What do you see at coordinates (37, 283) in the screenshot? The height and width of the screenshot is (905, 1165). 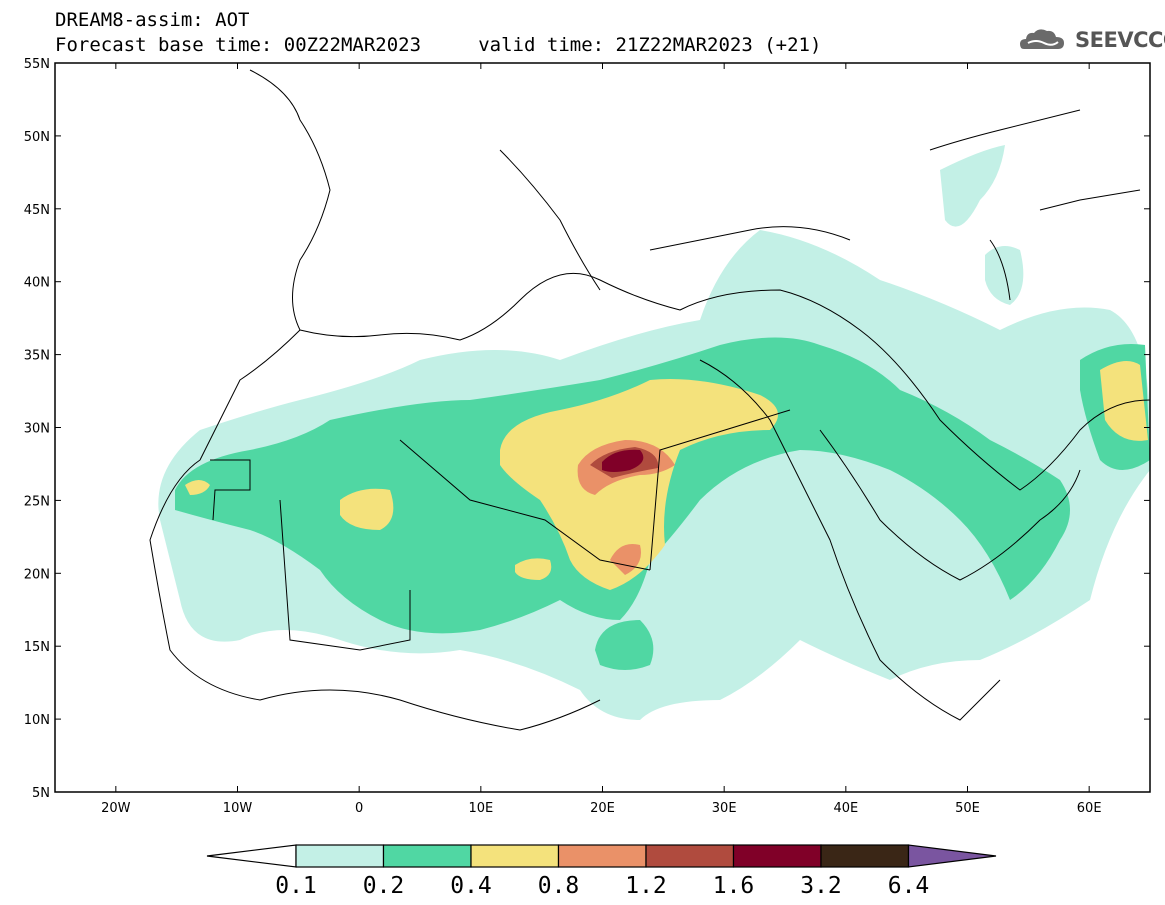 I see `lat-tick-label: 40N` at bounding box center [37, 283].